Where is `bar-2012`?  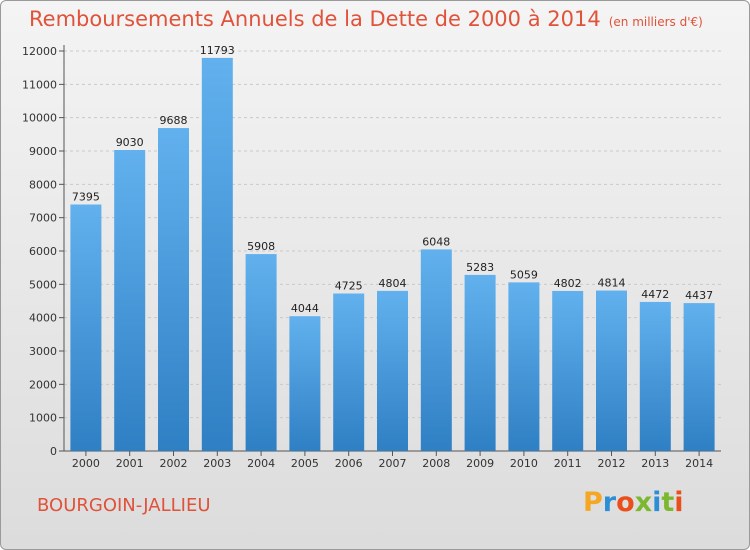
bar-2012 is located at coordinates (611, 370).